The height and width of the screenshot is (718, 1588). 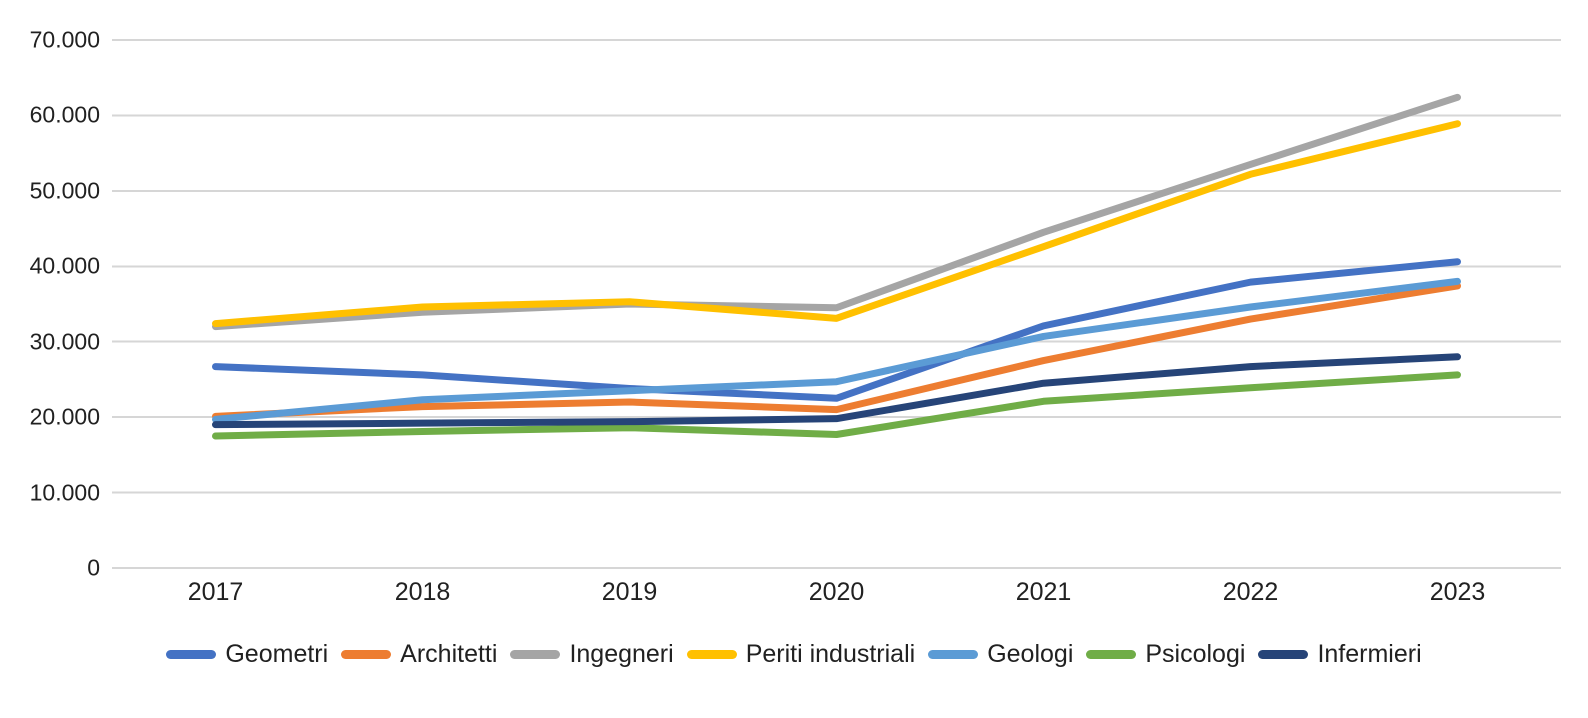 I want to click on legend-item-periti-industriali: Periti industriali, so click(x=801, y=654).